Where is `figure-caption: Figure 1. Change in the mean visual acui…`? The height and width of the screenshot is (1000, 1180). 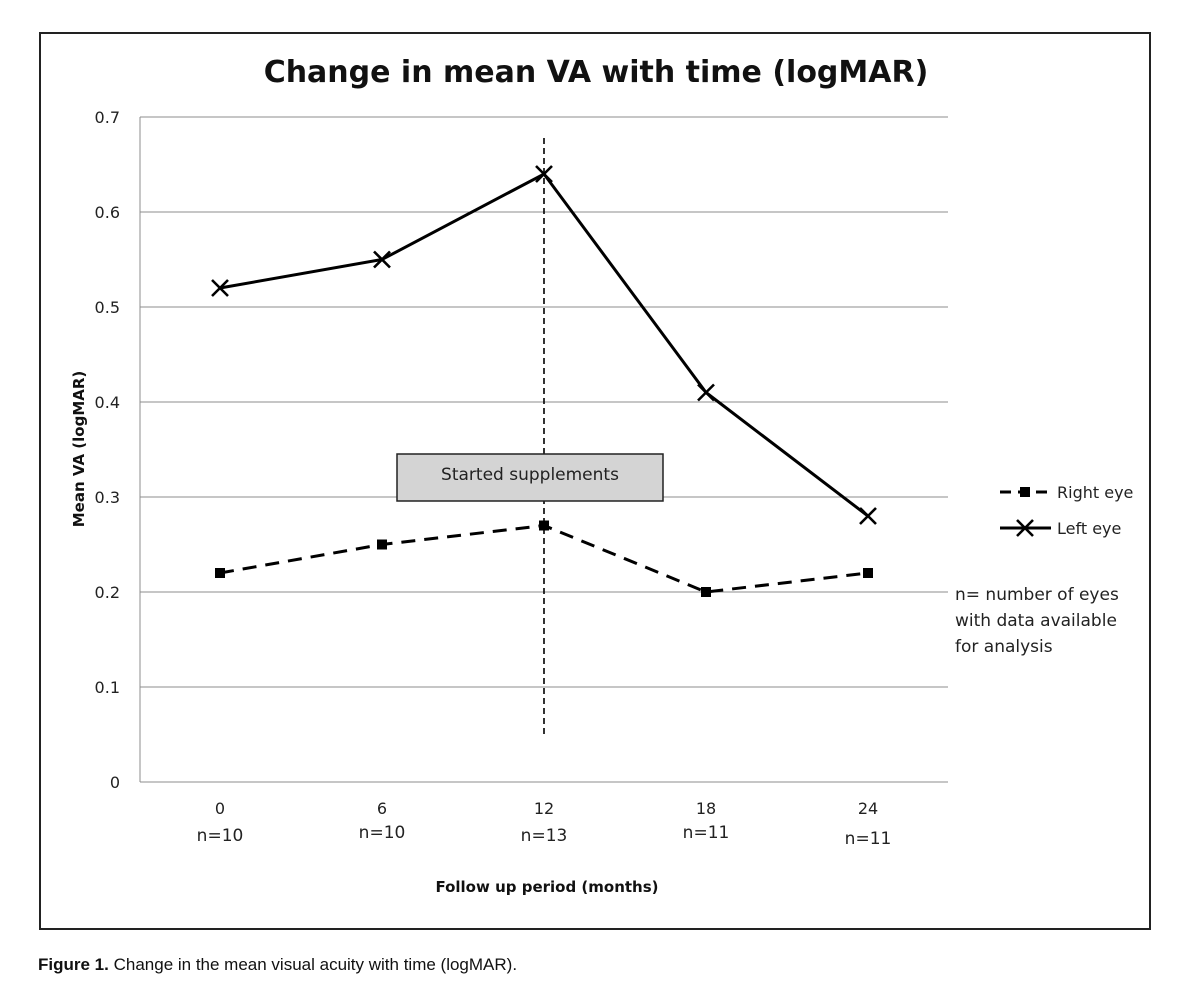
figure-caption: Figure 1. Change in the mean visual acui… is located at coordinates (277, 965).